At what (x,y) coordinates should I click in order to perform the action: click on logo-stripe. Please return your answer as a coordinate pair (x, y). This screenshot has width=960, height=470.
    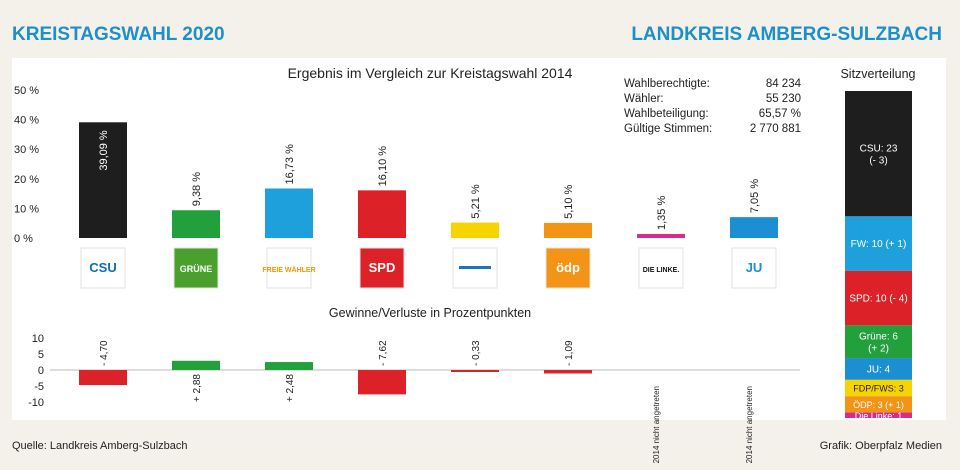
    Looking at the image, I should click on (475, 267).